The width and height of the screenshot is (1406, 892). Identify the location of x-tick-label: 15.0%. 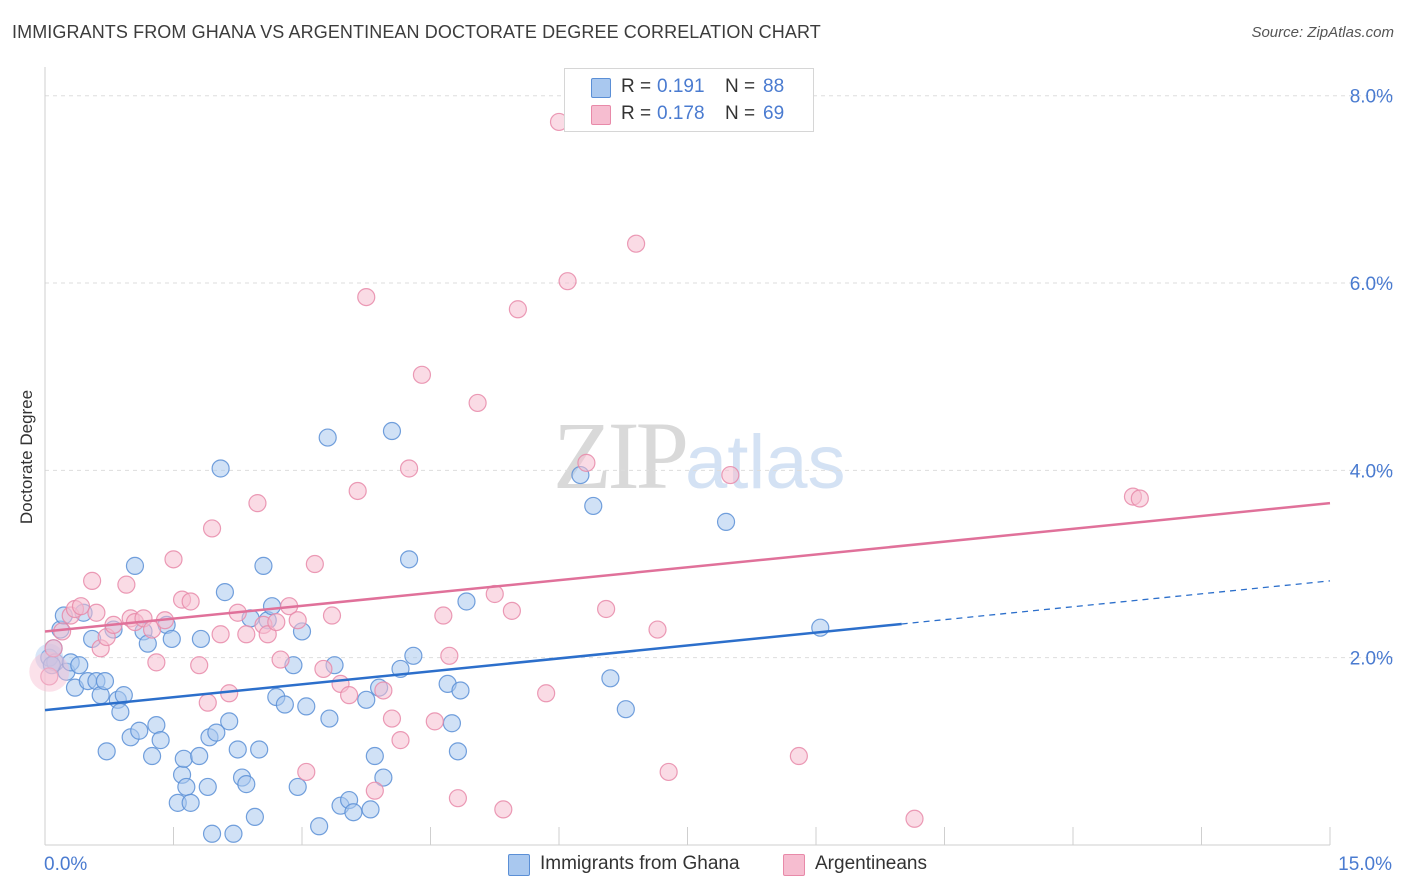
(1365, 864).